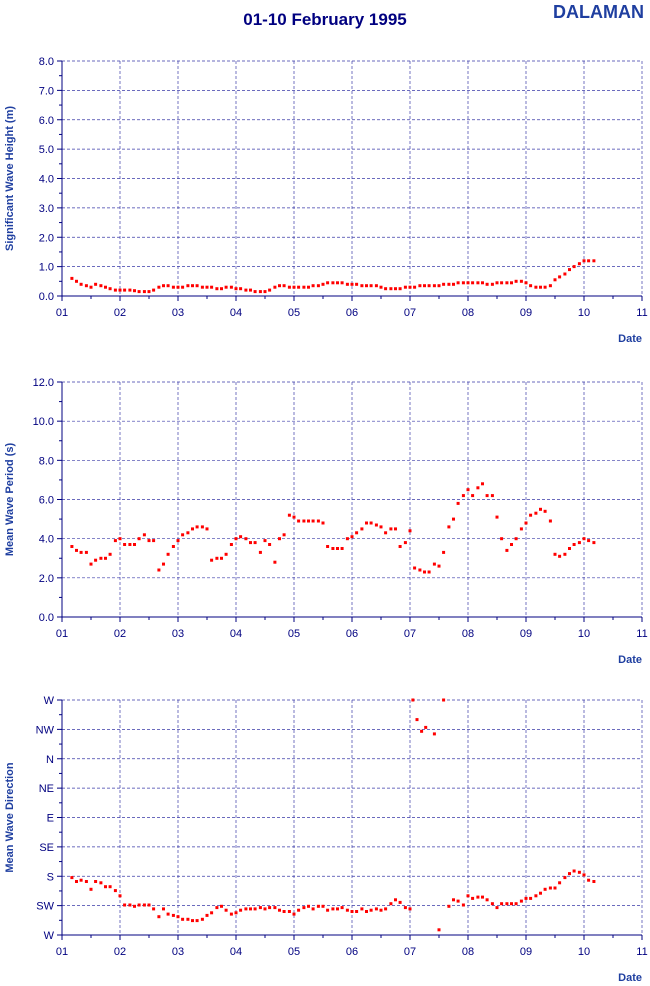  Describe the element at coordinates (43, 422) in the screenshot. I see `y-tick-label: 10.0` at that location.